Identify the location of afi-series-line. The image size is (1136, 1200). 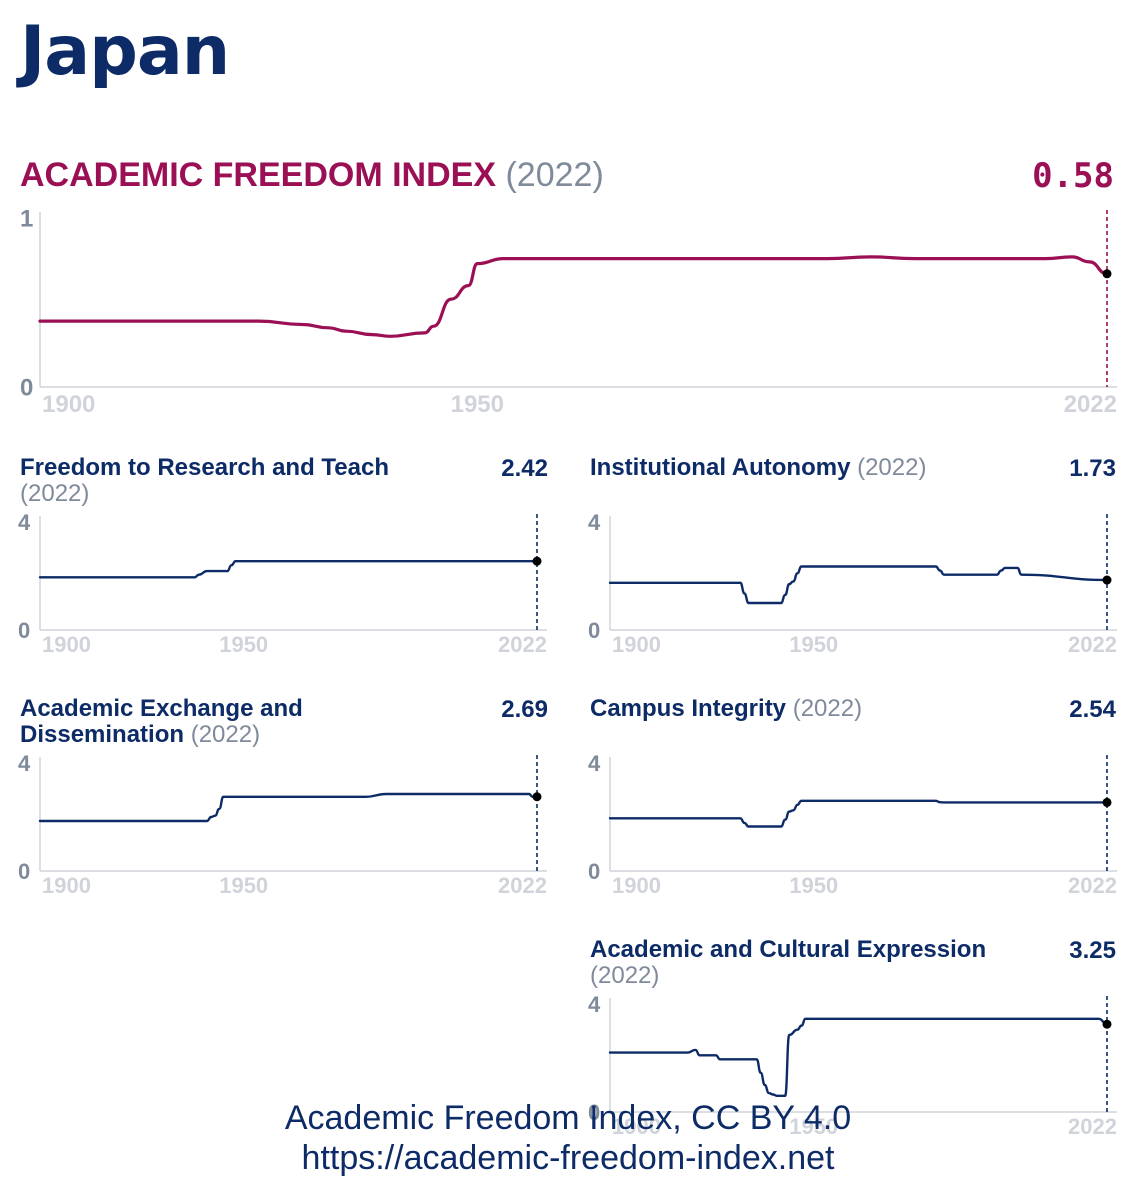
(573, 296).